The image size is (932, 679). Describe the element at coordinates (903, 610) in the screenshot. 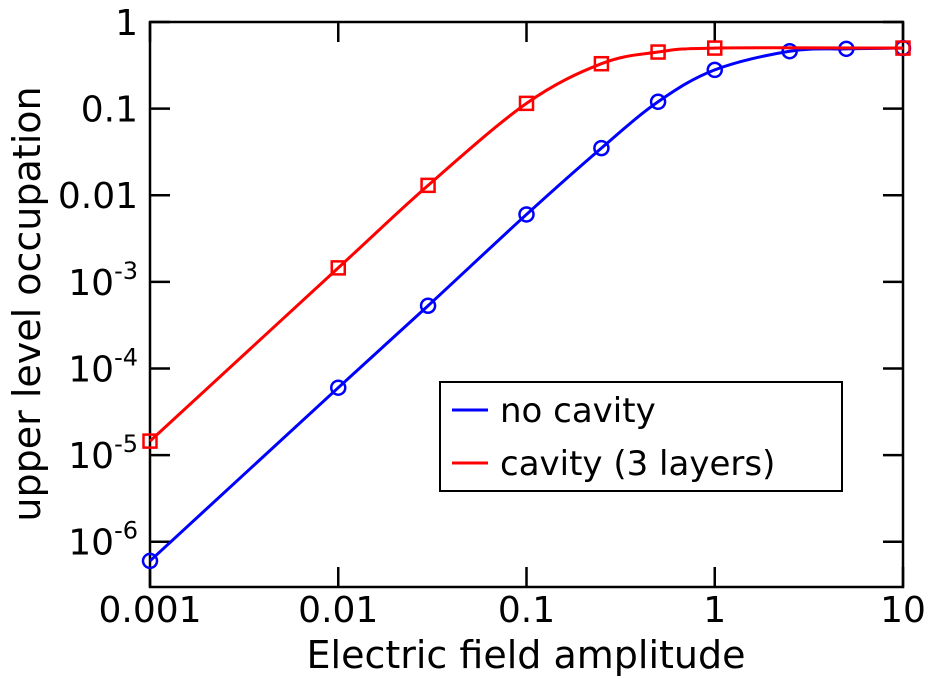

I see `x-tick-label: 10` at that location.